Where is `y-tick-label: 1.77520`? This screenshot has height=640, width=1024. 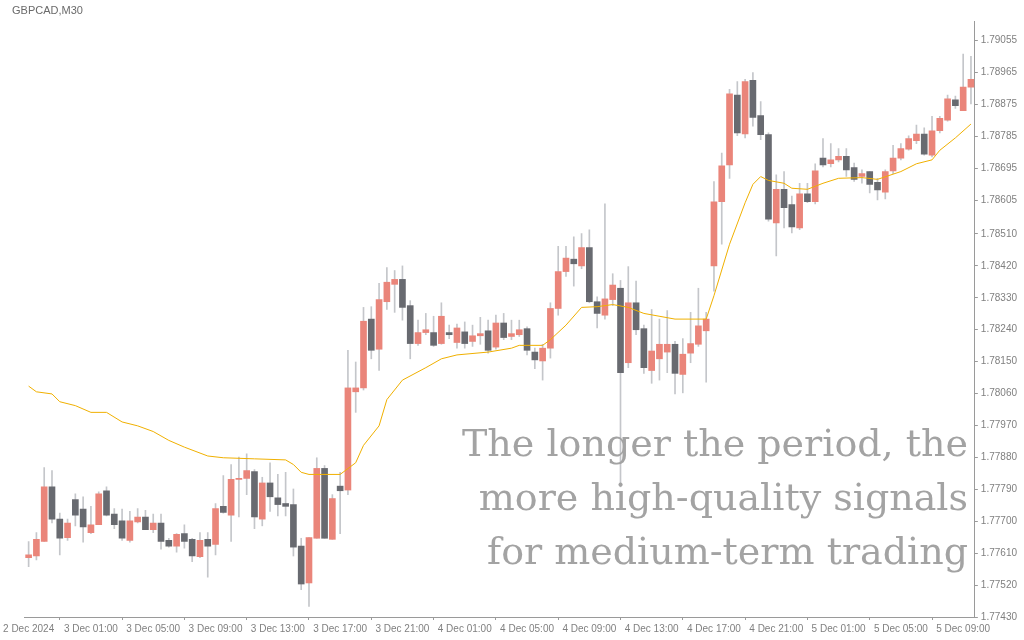 y-tick-label: 1.77520 is located at coordinates (999, 584).